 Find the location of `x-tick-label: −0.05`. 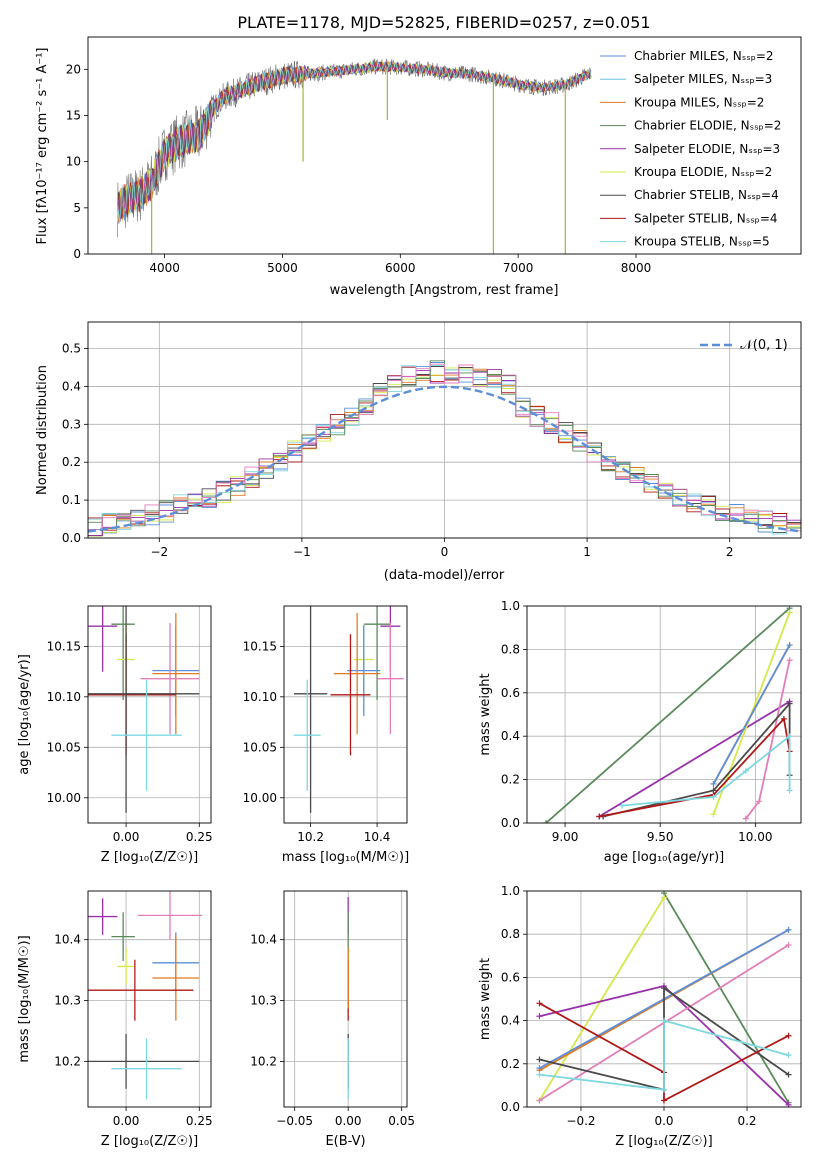

x-tick-label: −0.05 is located at coordinates (294, 1121).